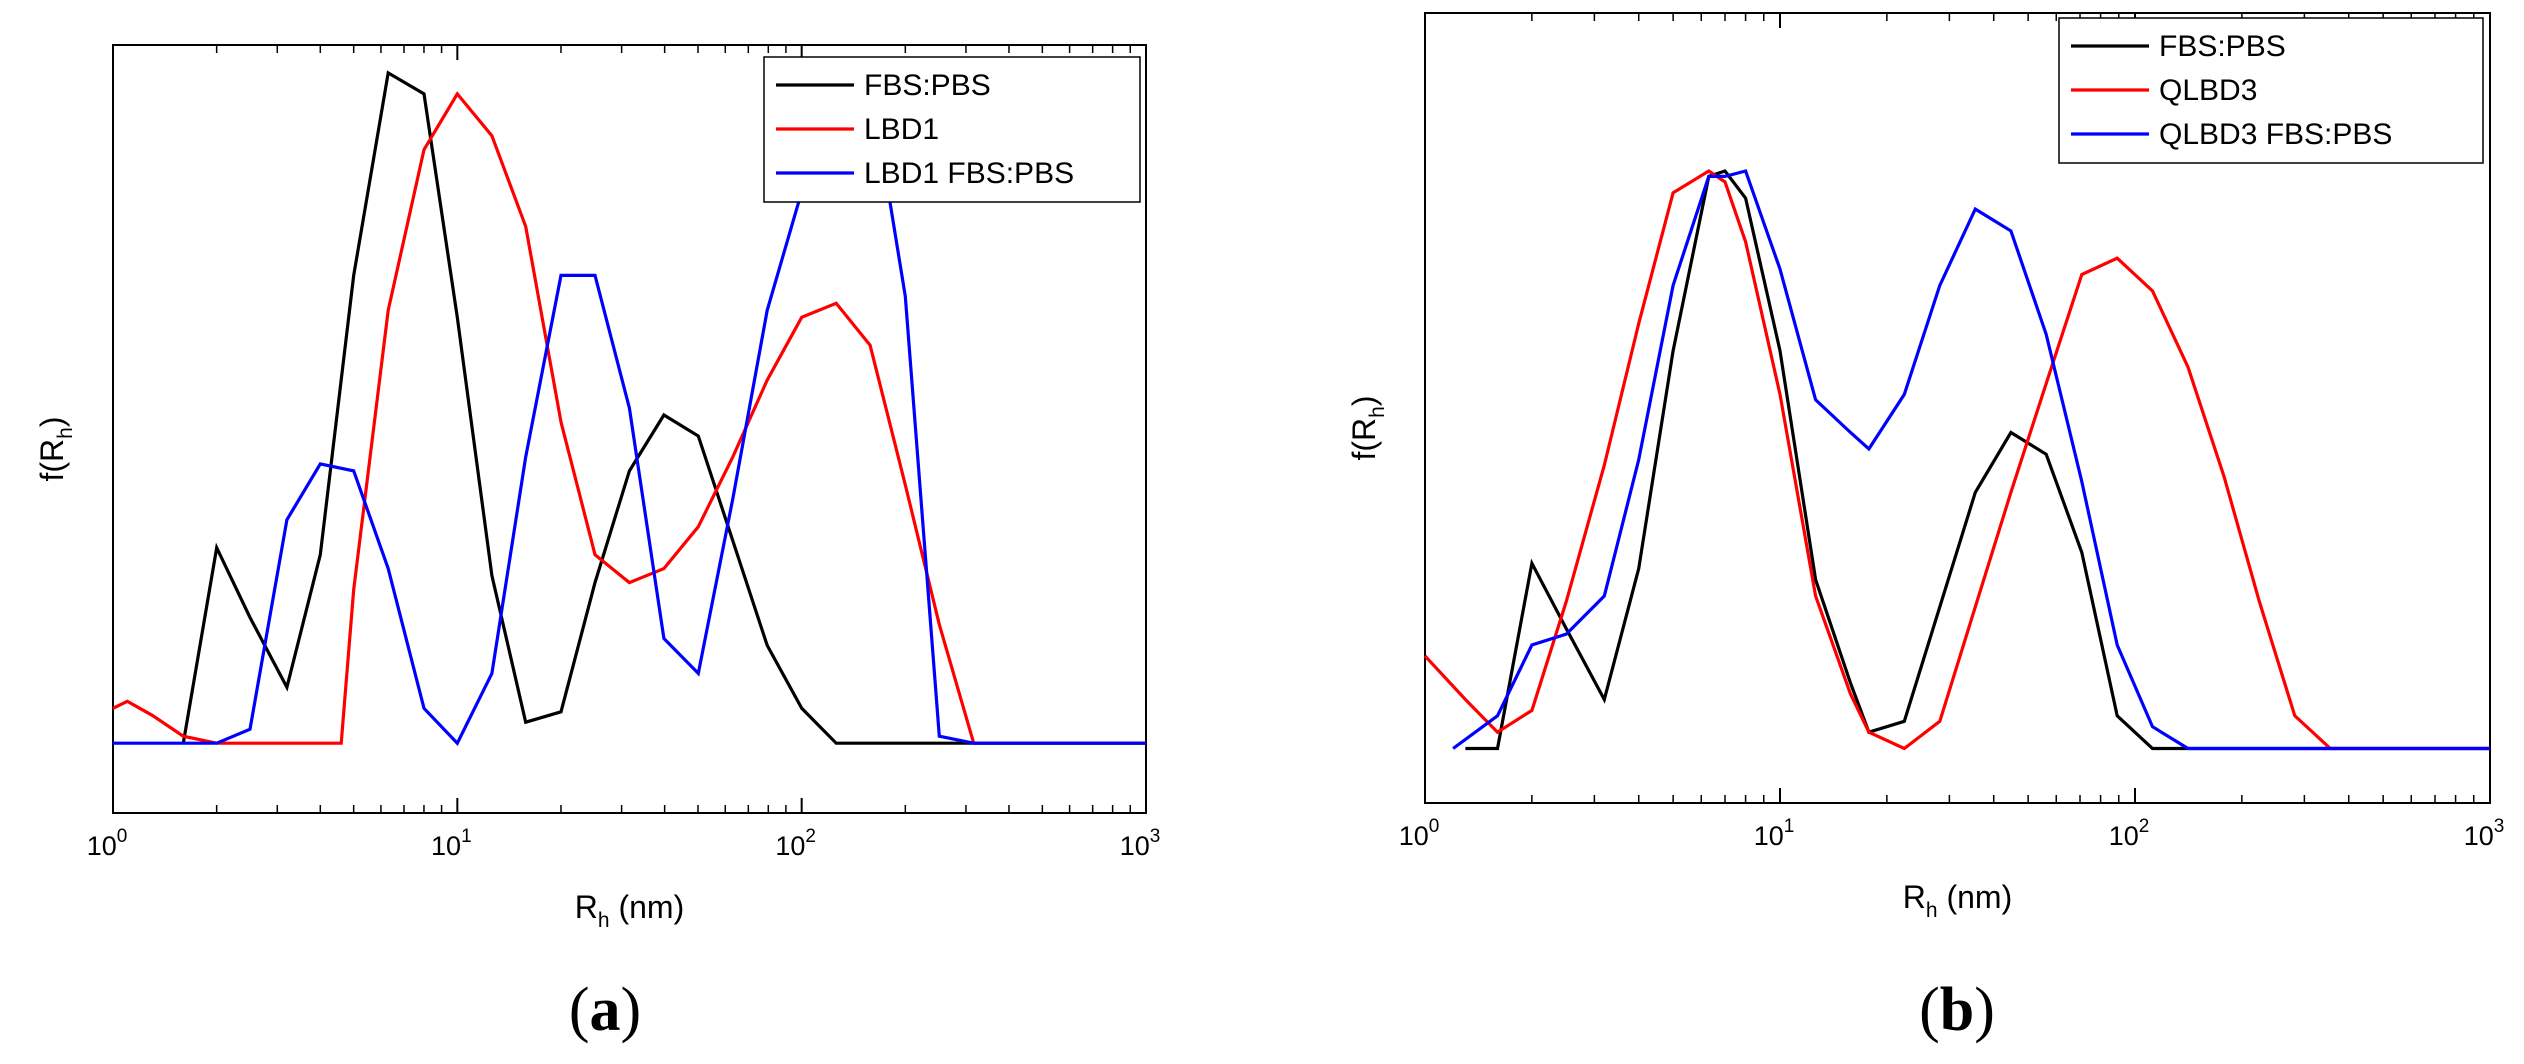  What do you see at coordinates (2275, 134) in the screenshot?
I see `legend-entry: QLBD3 FBS:PBS` at bounding box center [2275, 134].